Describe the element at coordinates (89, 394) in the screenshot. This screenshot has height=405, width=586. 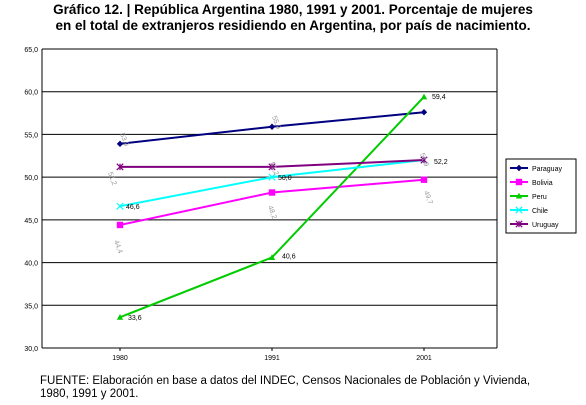
I see `source-line-2: 1980, 1991 y 2001.` at that location.